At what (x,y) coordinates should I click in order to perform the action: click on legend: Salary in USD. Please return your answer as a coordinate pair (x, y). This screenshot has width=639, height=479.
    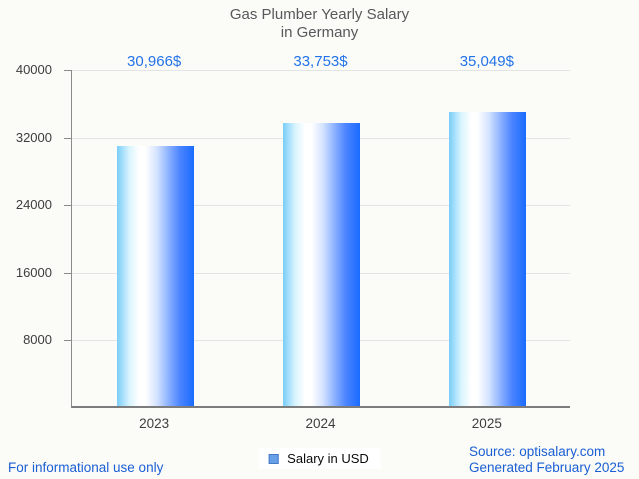
    Looking at the image, I should click on (319, 458).